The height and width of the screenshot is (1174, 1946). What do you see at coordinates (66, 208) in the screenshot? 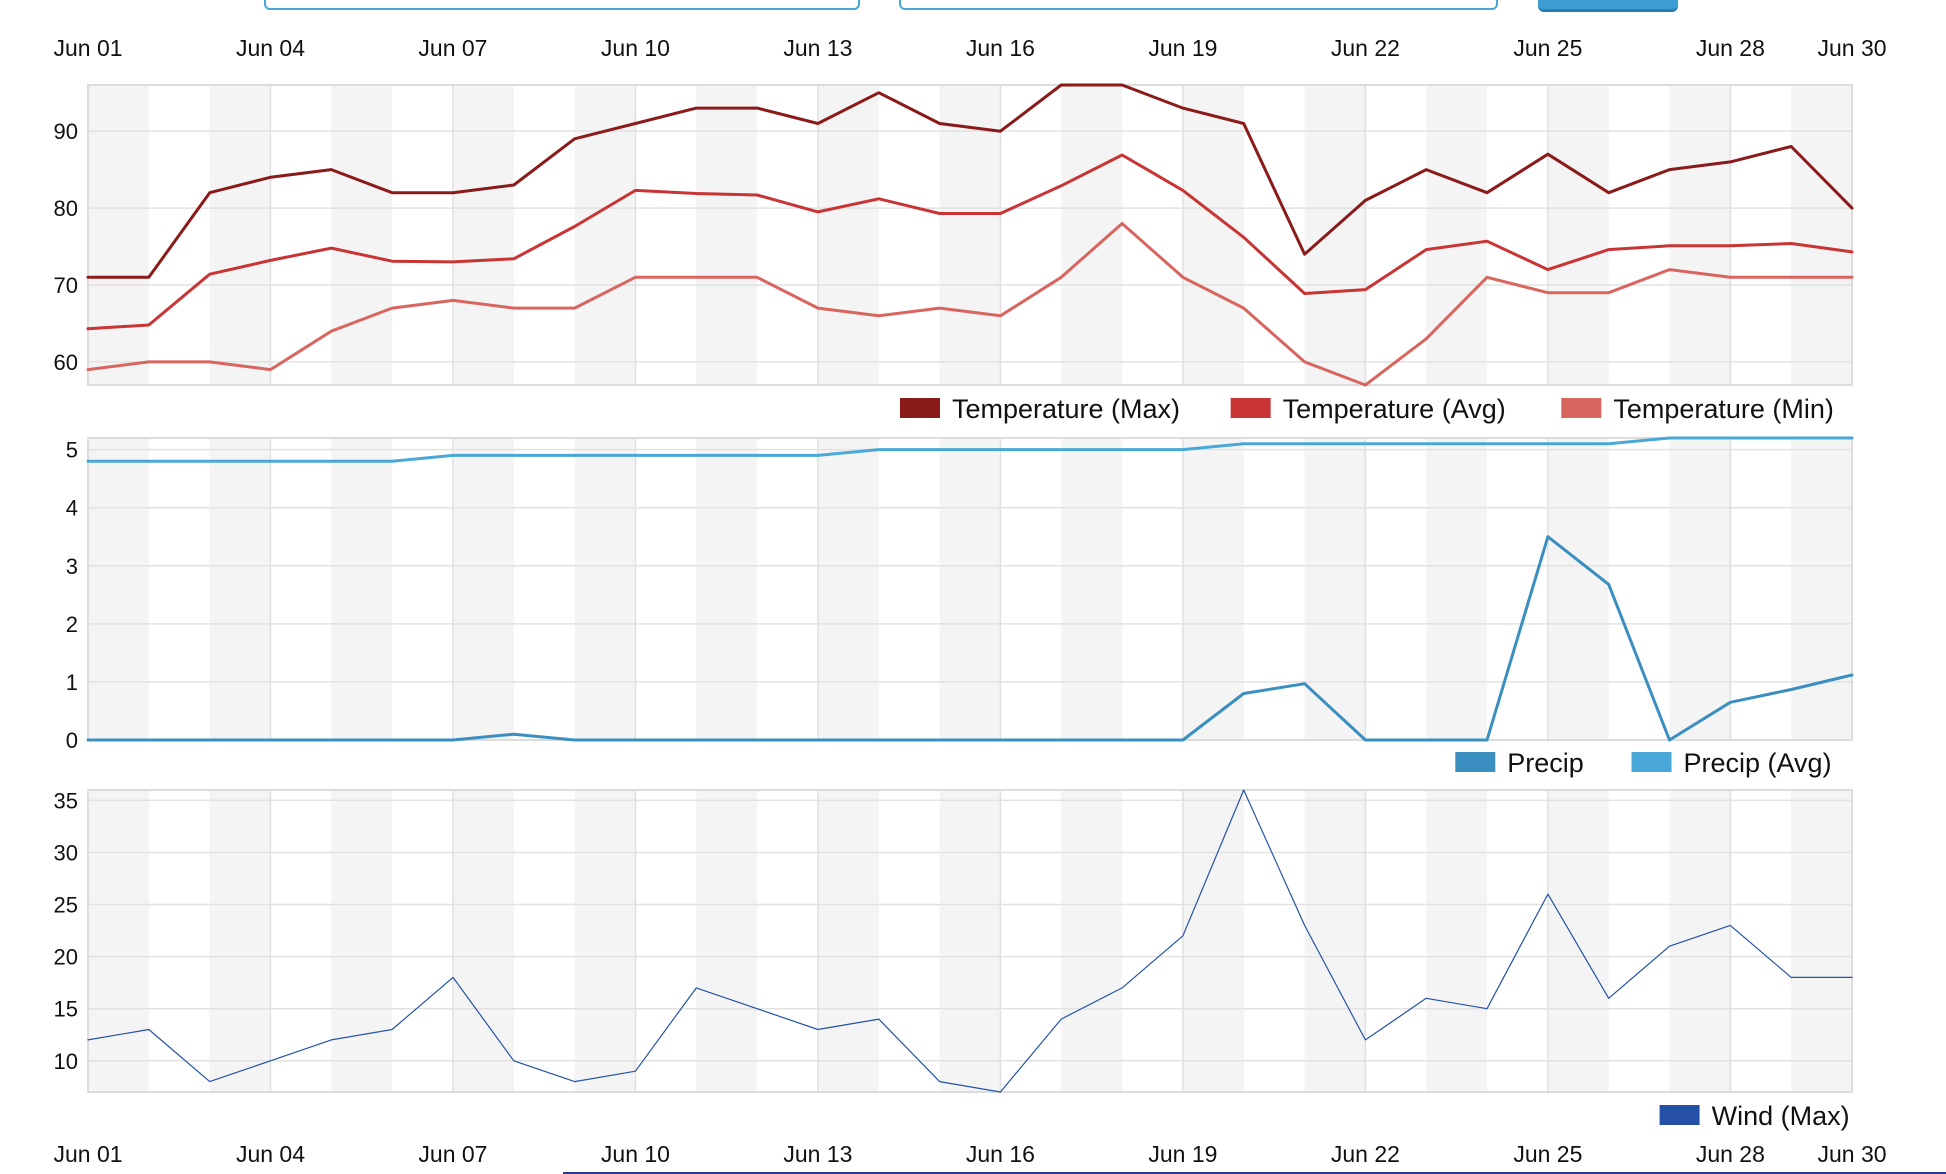
I see `y-tick-label: 80` at bounding box center [66, 208].